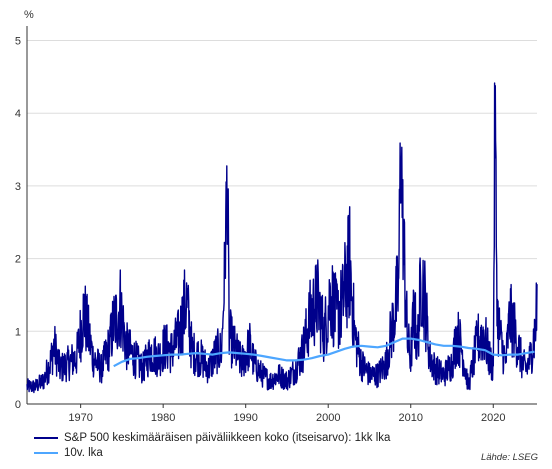 Image resolution: width=552 pixels, height=469 pixels. Describe the element at coordinates (328, 418) in the screenshot. I see `x-tick-label: 2000` at that location.